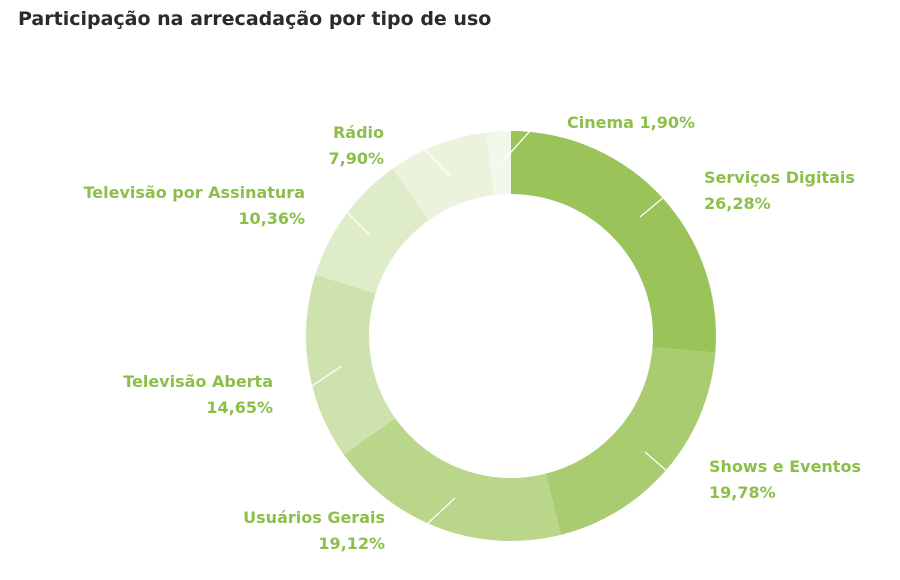  What do you see at coordinates (358, 132) in the screenshot?
I see `slice-label: Rádio` at bounding box center [358, 132].